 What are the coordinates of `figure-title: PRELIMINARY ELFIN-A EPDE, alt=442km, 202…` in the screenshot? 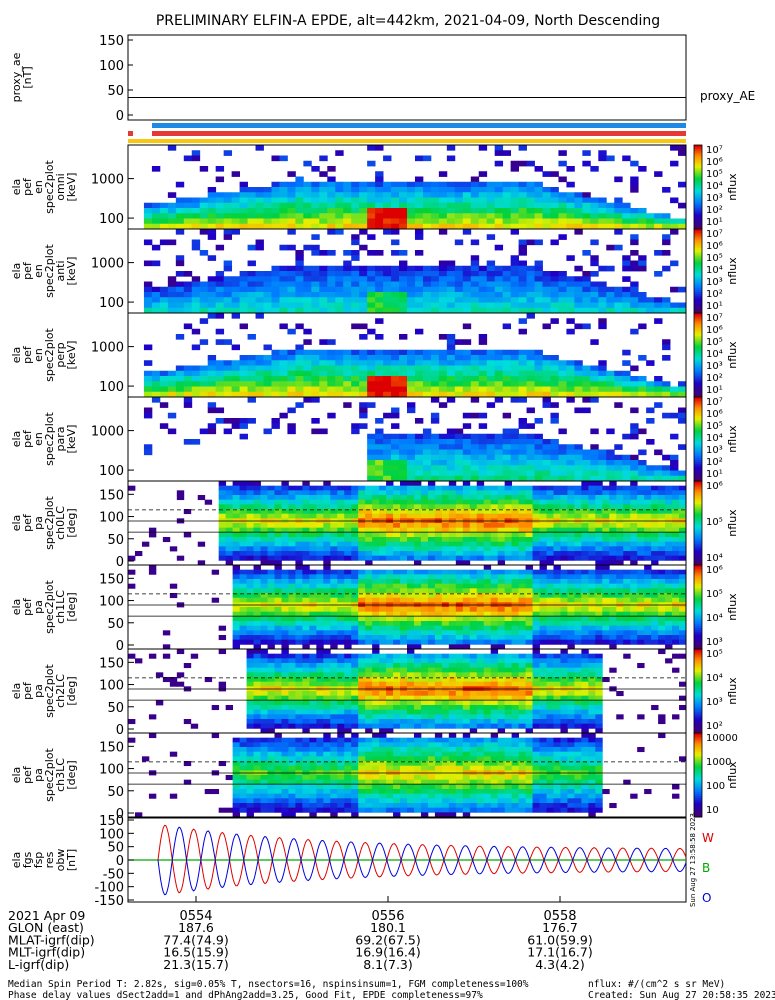 It's located at (408, 21).